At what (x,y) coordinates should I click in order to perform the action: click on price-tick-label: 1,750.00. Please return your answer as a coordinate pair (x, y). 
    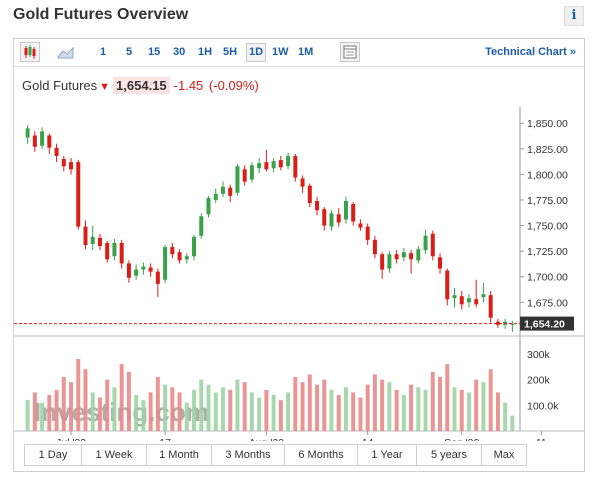
    Looking at the image, I should click on (547, 227).